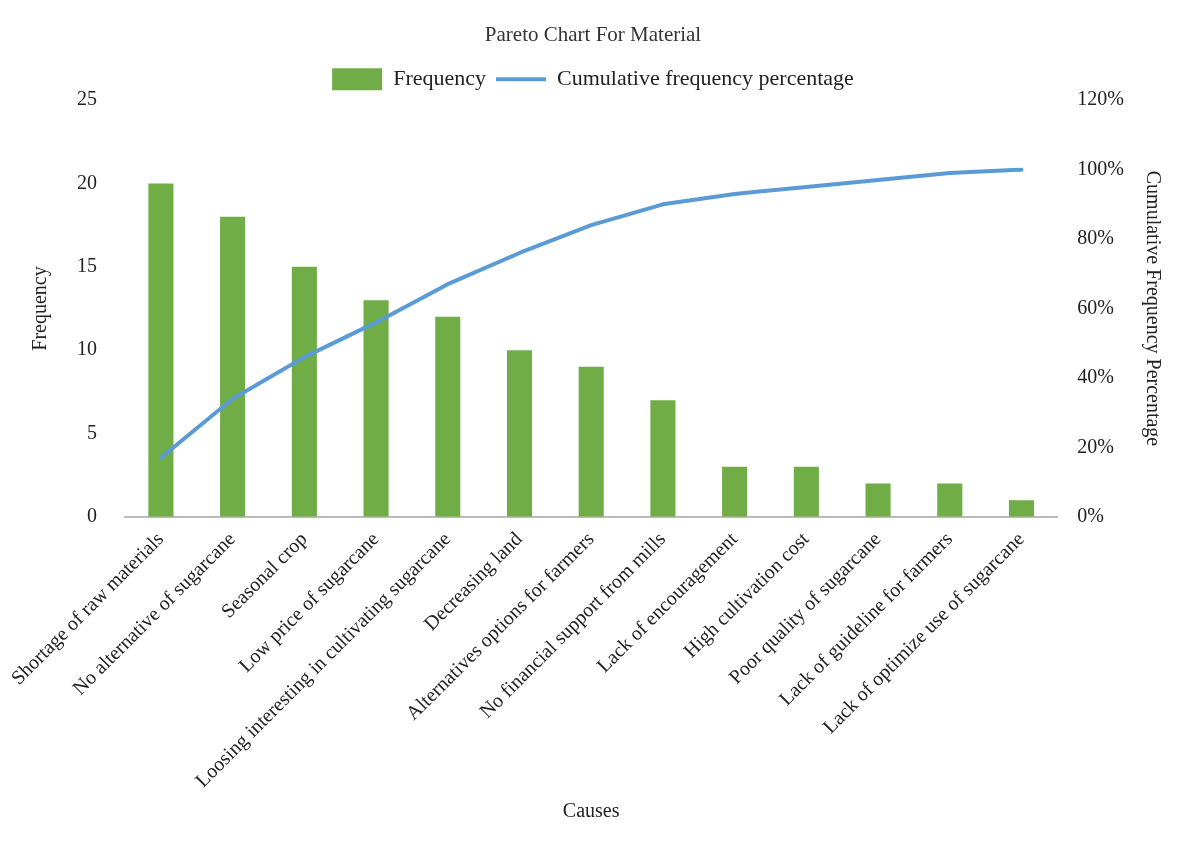 The width and height of the screenshot is (1187, 843). I want to click on y2-tick-label: 60%, so click(1096, 306).